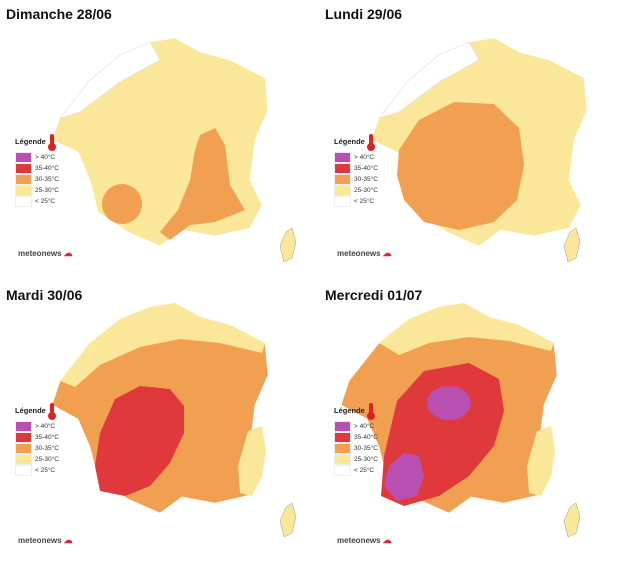  I want to click on france-heat-map, so click(479, 150).